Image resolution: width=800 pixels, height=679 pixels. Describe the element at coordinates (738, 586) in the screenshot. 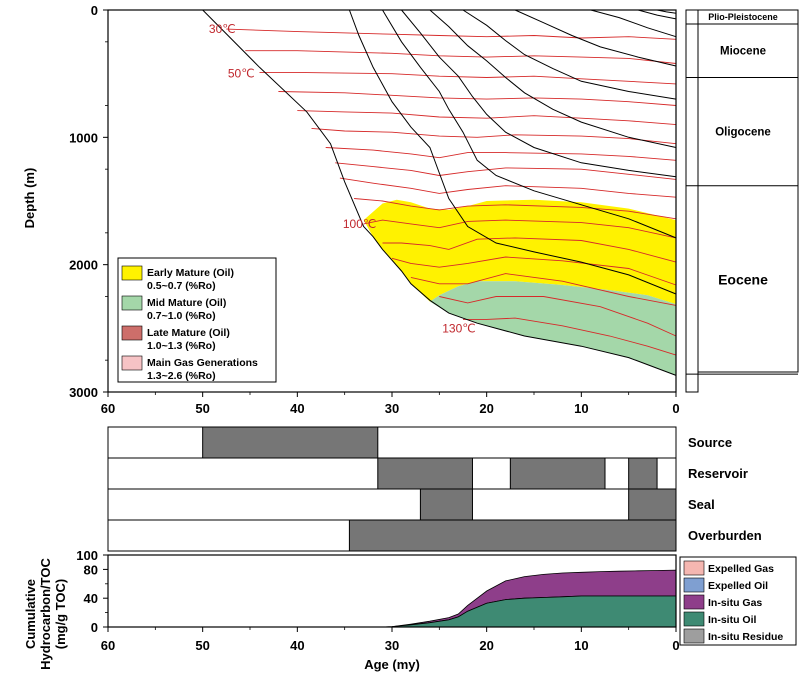

I see `hc-legend-label-2: Expelled Oil` at that location.